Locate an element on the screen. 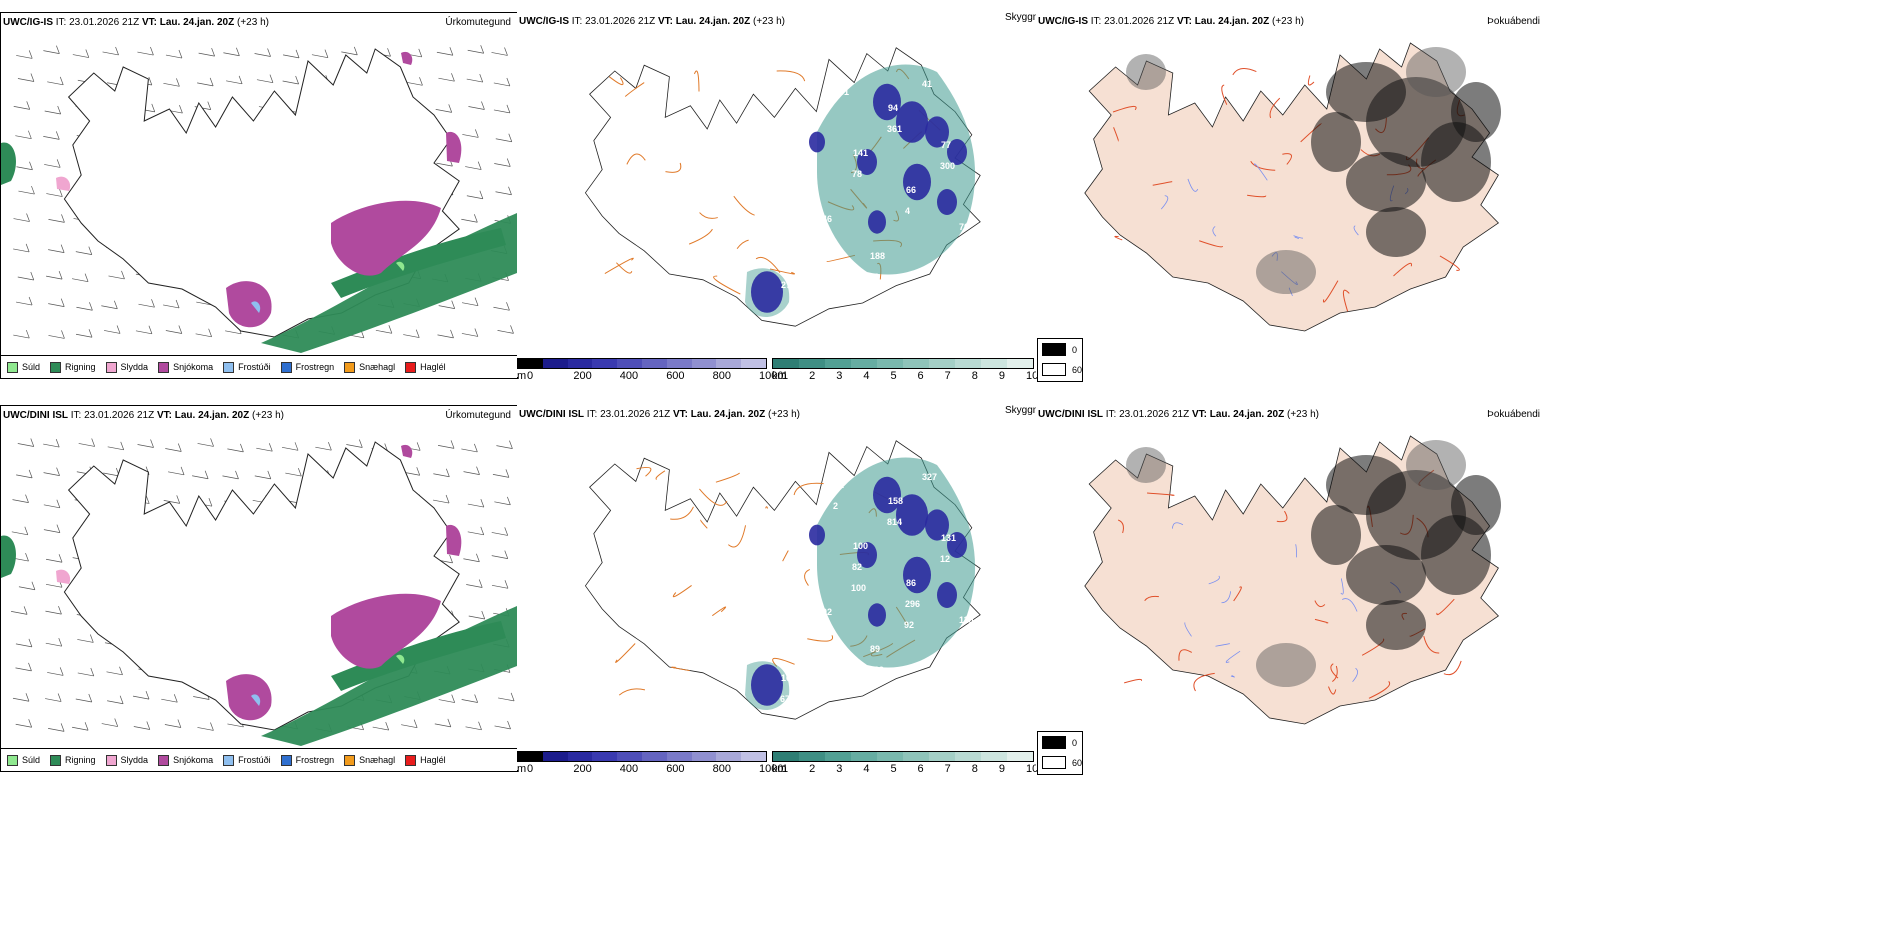 The height and width of the screenshot is (950, 1900). ceiling-value-label: 81 is located at coordinates (928, 686).